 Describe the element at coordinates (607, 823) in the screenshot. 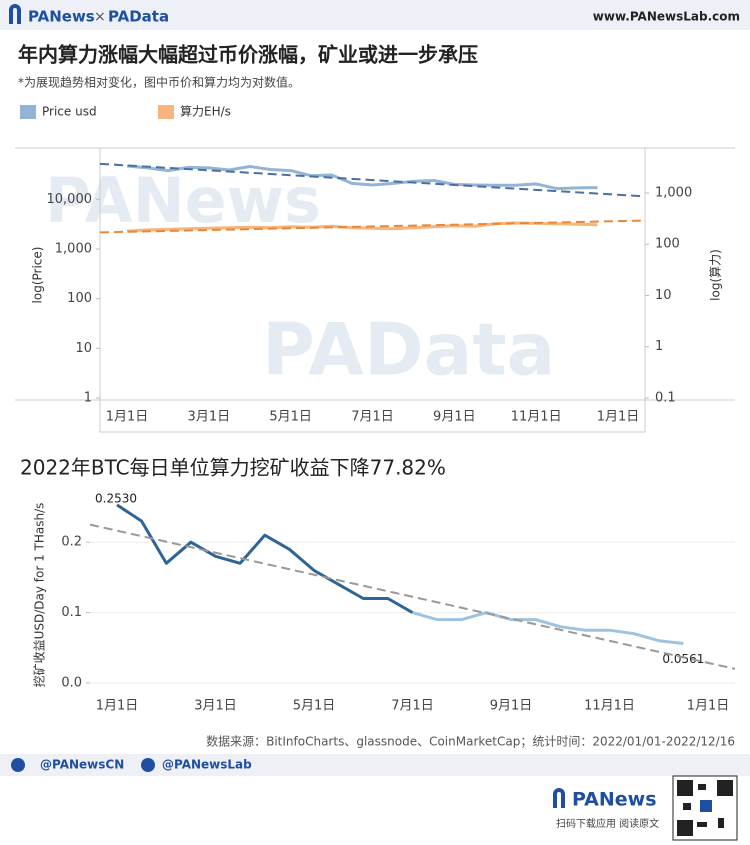

I see `qr-caption: 扫码下载应用 阅读原文` at that location.